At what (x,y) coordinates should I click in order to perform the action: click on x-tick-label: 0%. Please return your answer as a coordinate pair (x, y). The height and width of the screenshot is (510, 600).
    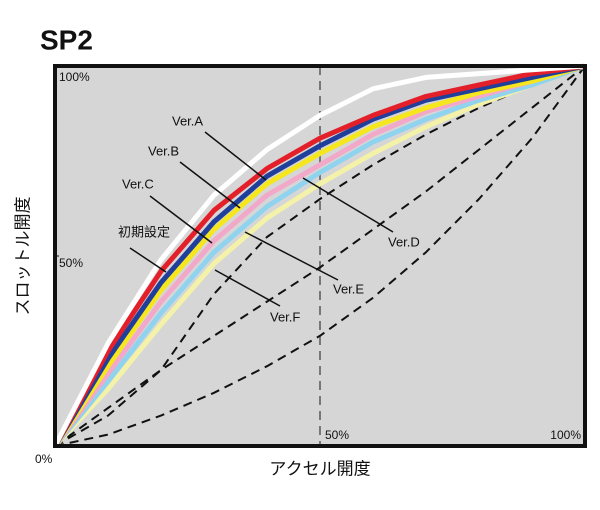
    Looking at the image, I should click on (44, 459).